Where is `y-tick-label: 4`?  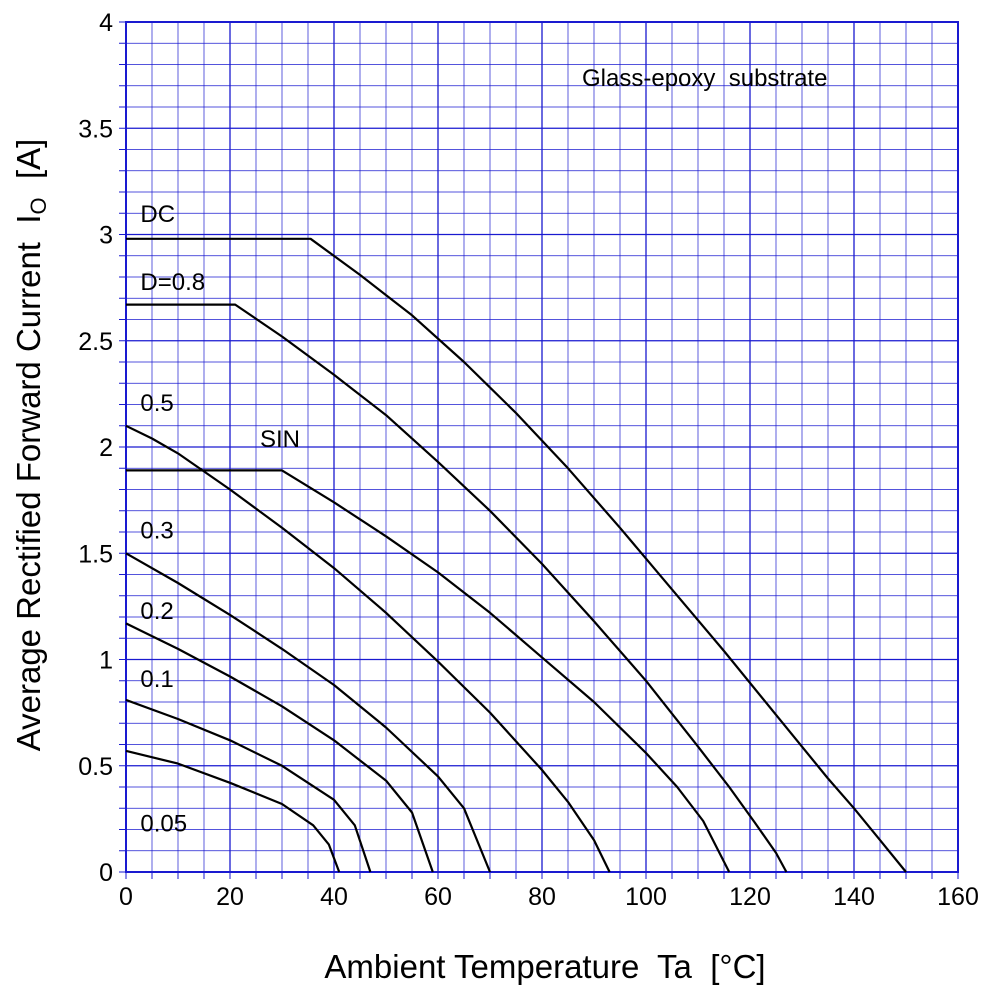
y-tick-label: 4 is located at coordinates (106, 23).